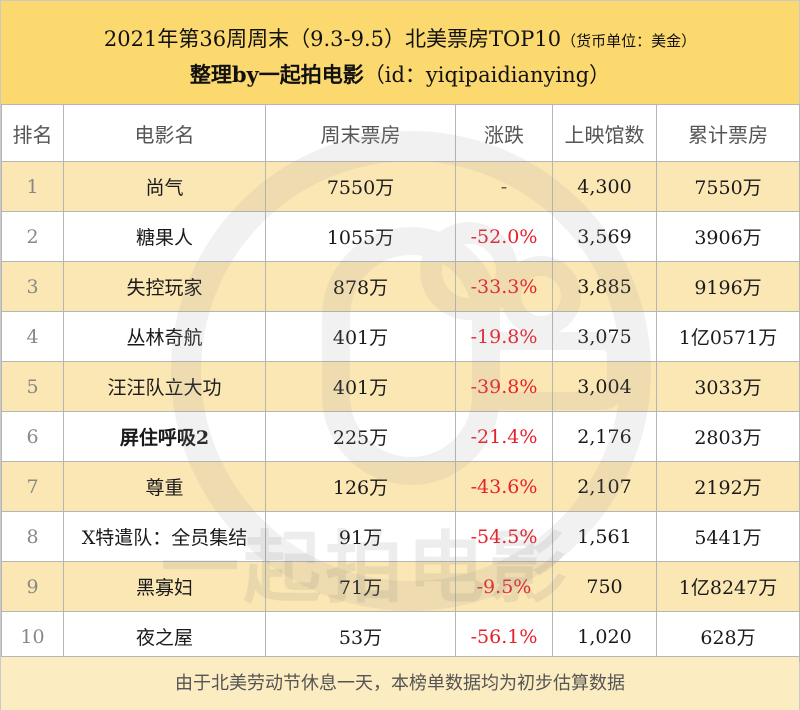 The width and height of the screenshot is (800, 710). What do you see at coordinates (728, 286) in the screenshot?
I see `total-cell: 9196万` at bounding box center [728, 286].